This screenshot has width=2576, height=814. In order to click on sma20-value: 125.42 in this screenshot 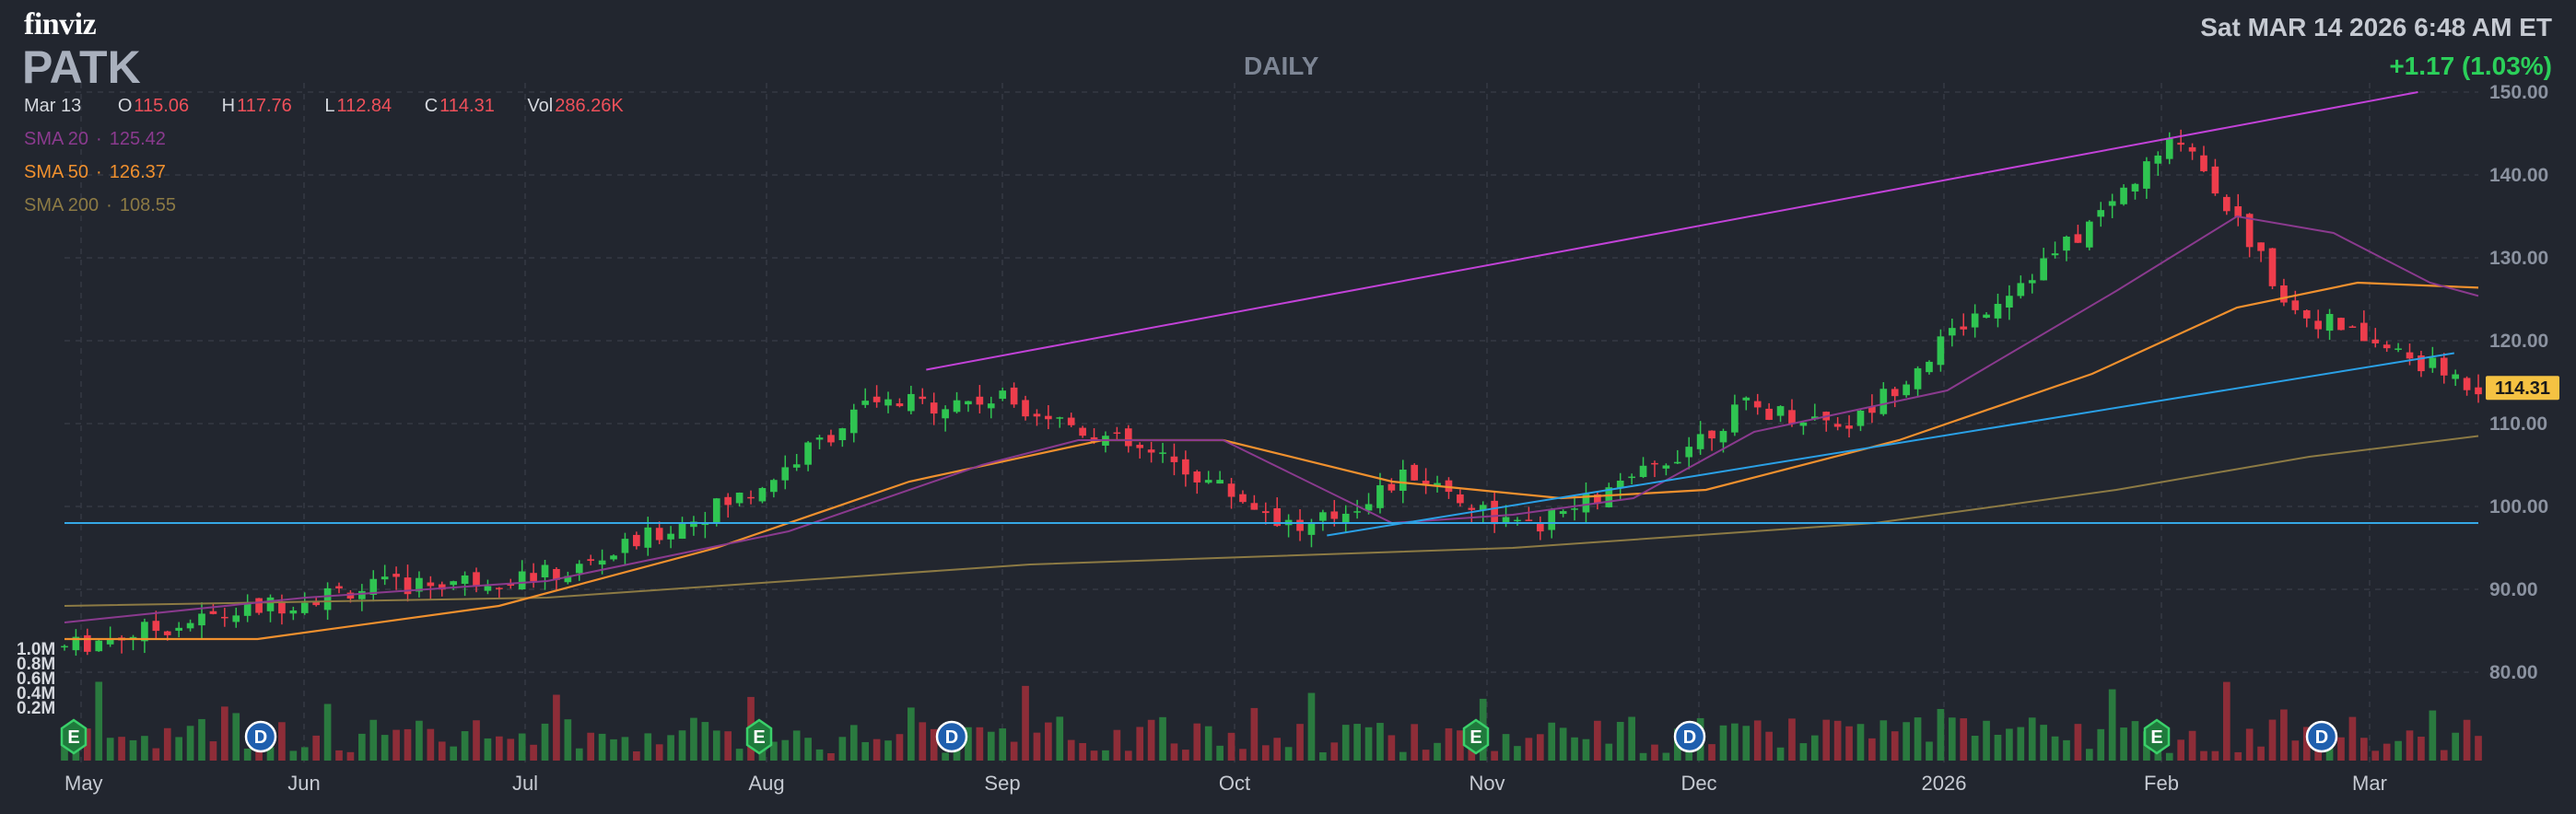, I will do `click(137, 139)`.